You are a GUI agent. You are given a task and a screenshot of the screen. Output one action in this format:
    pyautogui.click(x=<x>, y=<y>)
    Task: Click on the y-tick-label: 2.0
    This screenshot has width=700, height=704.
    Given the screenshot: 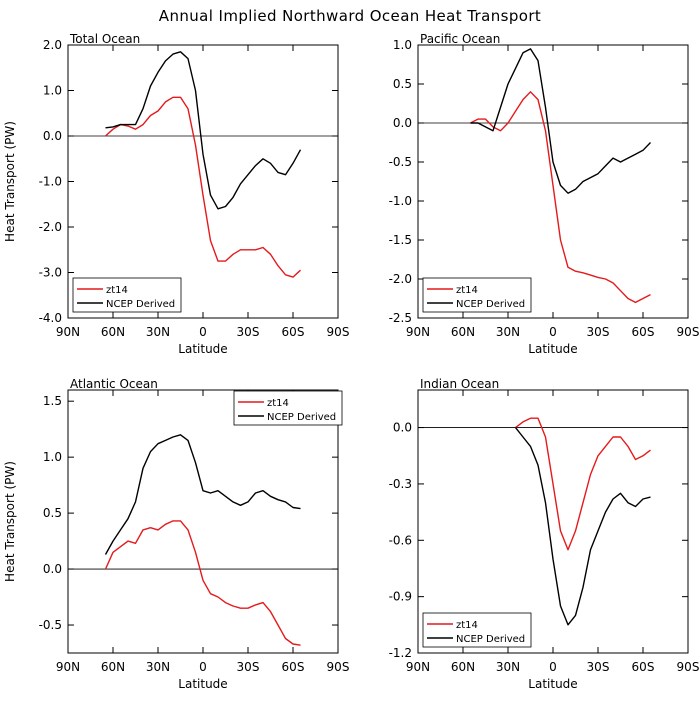 What is the action you would take?
    pyautogui.click(x=52, y=45)
    